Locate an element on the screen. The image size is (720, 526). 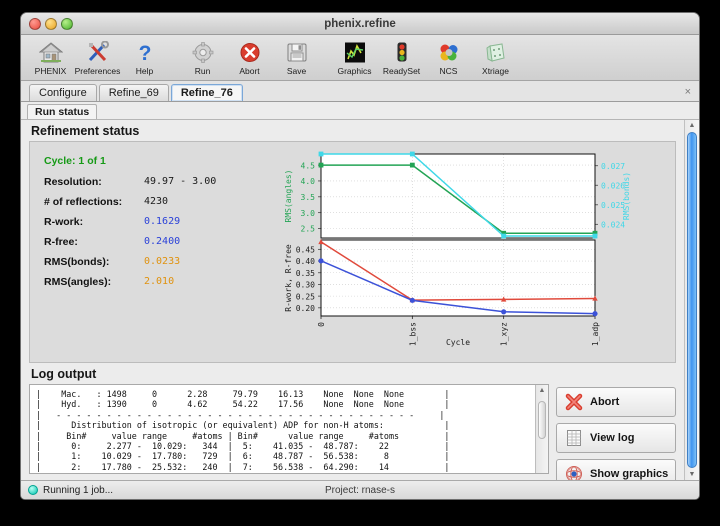
toolbar-label: PHENIX is located at coordinates (50, 71).